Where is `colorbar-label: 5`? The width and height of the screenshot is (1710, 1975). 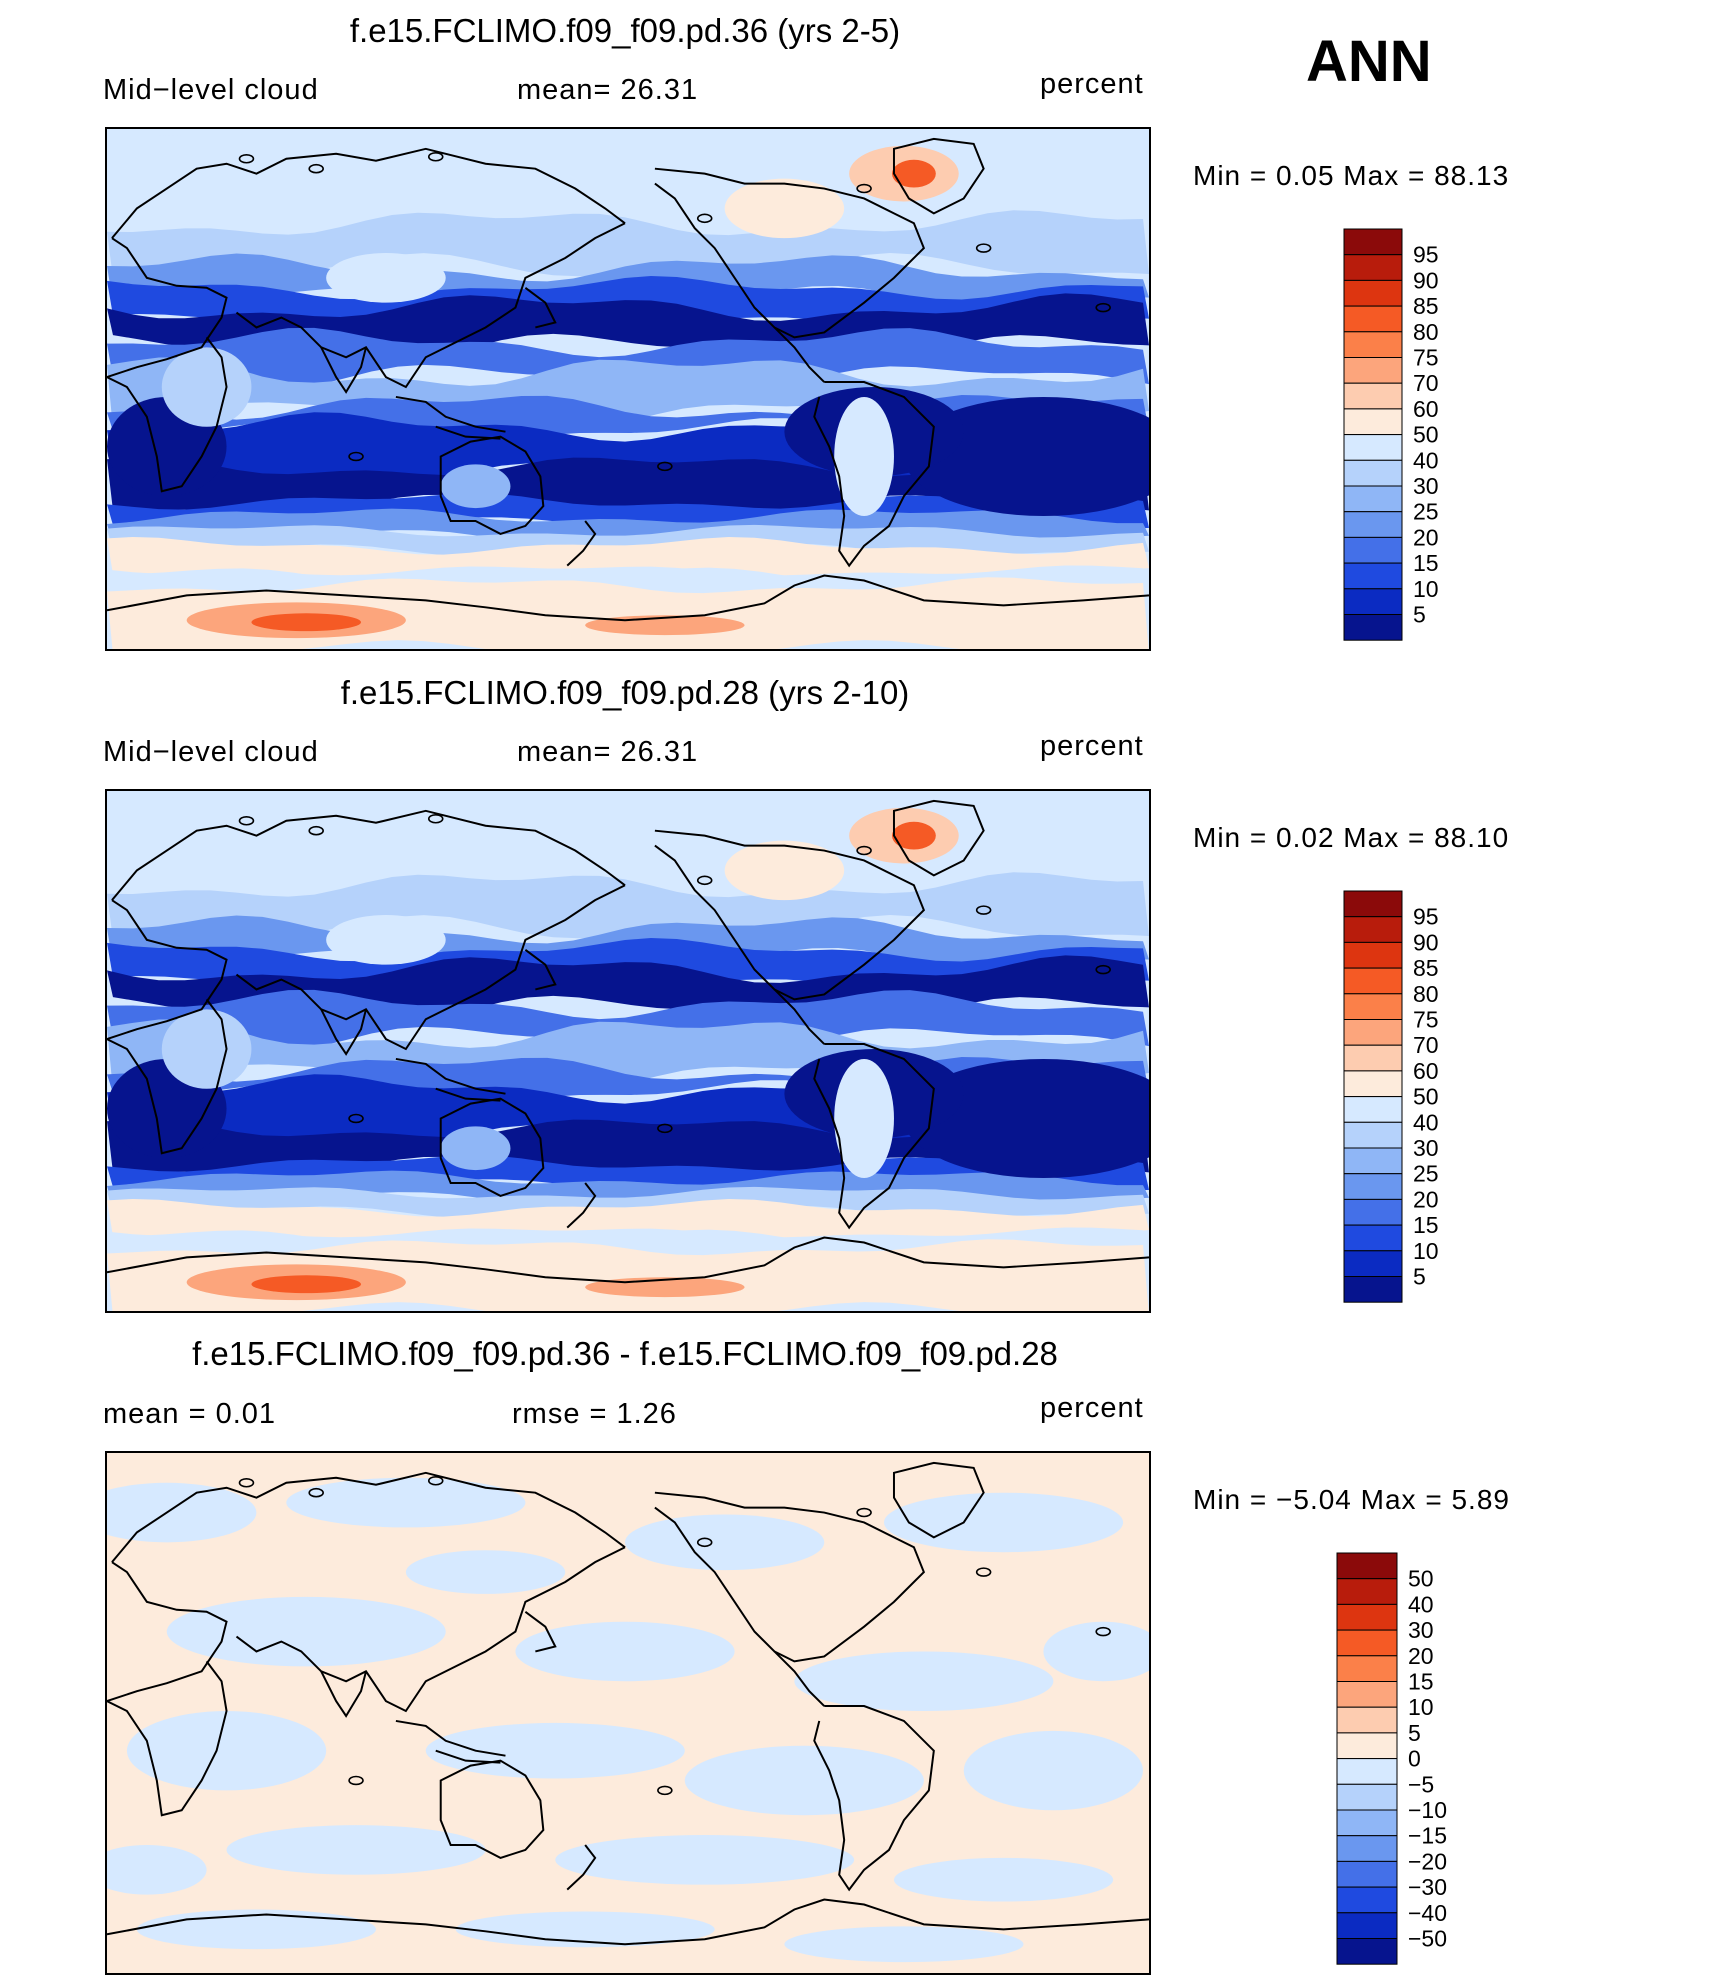
colorbar-label: 5 is located at coordinates (1419, 615).